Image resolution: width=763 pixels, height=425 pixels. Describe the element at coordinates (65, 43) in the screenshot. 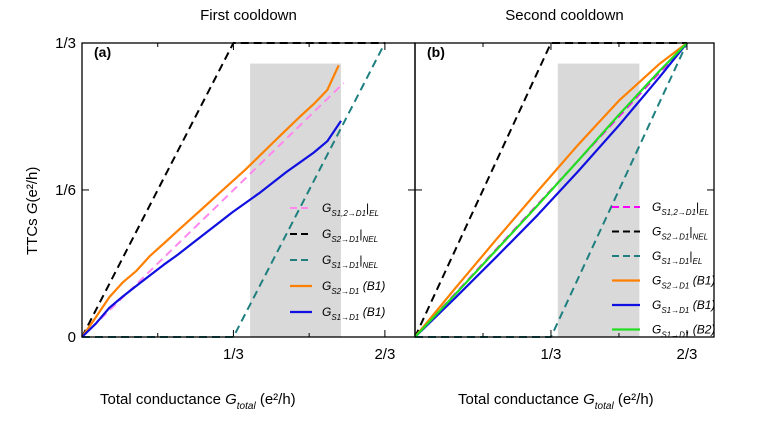

I see `y-tick-label: 1/3` at that location.